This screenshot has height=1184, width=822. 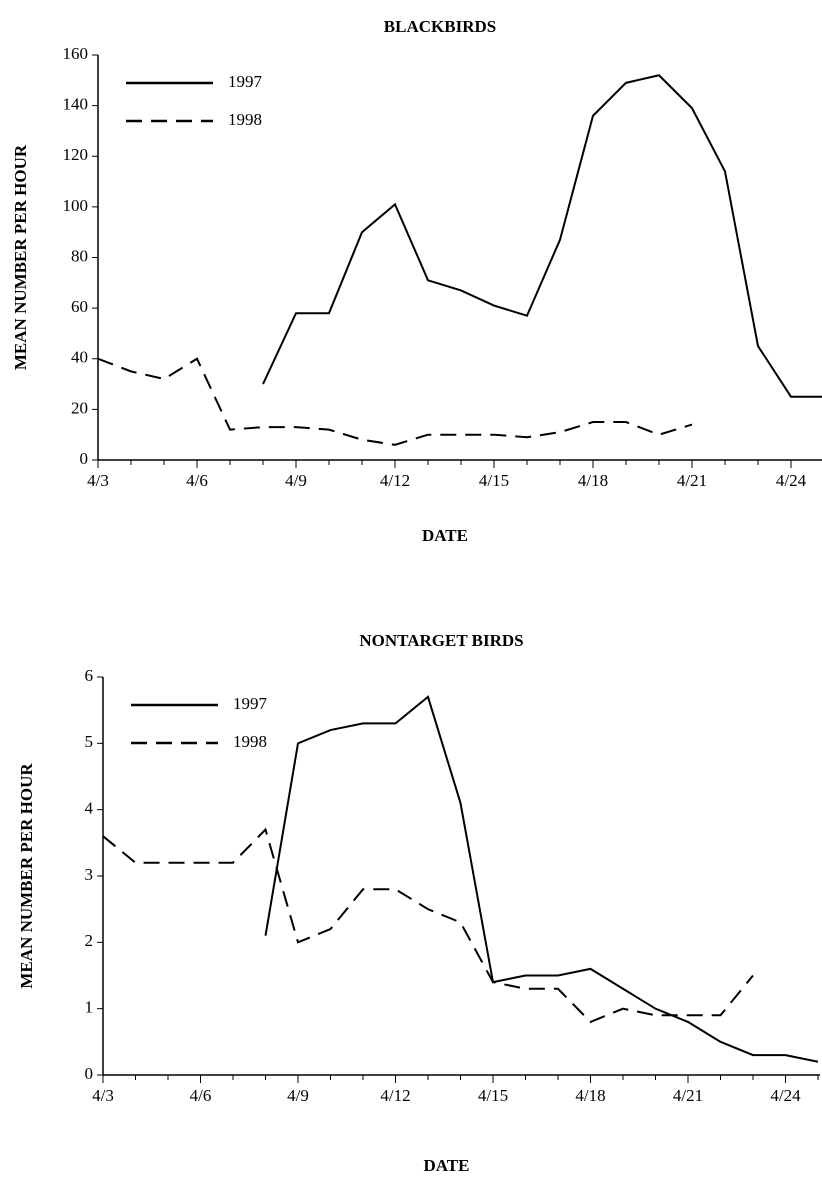 What do you see at coordinates (76, 205) in the screenshot?
I see `y-tick-label: 100` at bounding box center [76, 205].